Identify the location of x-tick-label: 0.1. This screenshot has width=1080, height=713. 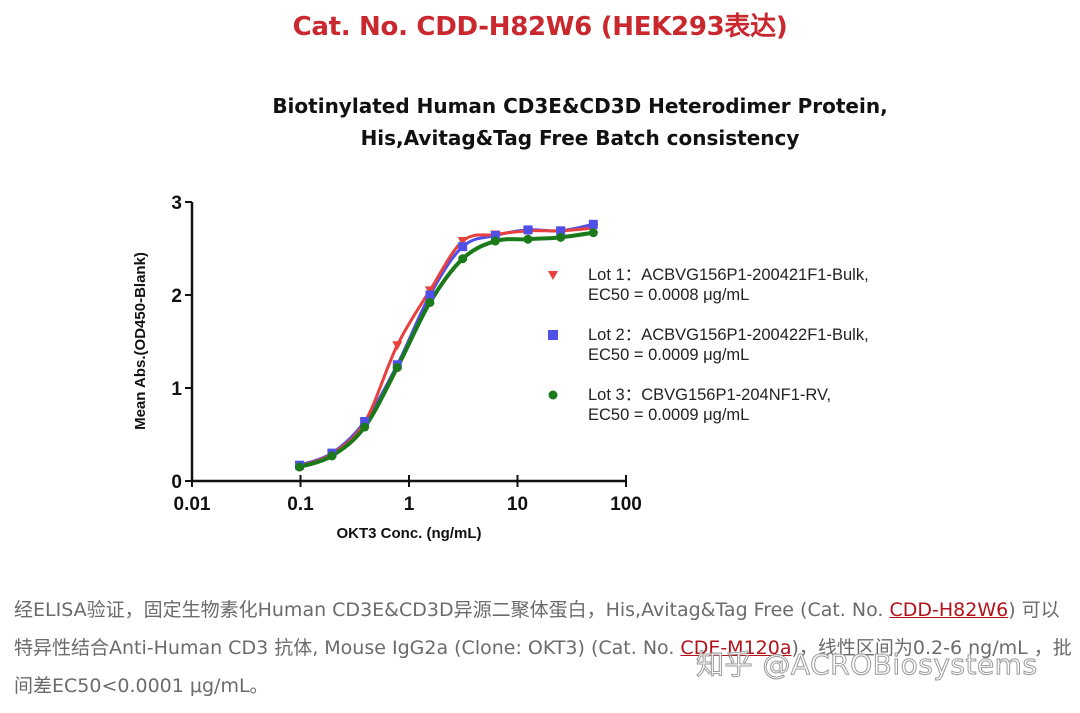
(300, 504).